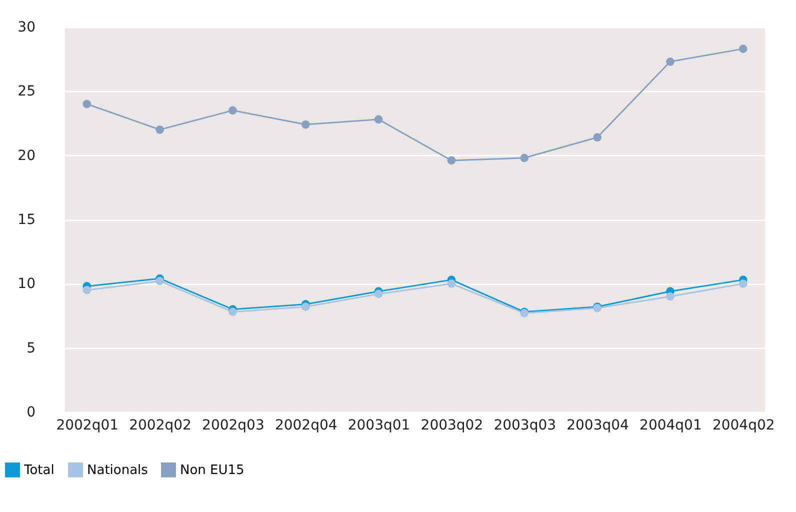 This screenshot has width=796, height=512. Describe the element at coordinates (379, 426) in the screenshot. I see `x-tick-label: 2003q01` at that location.